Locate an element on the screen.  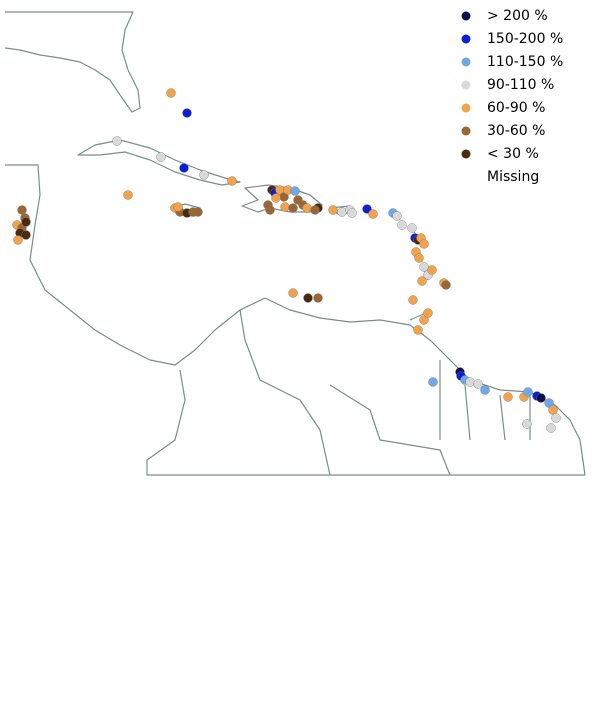
legend-label: > 200 % is located at coordinates (517, 16).